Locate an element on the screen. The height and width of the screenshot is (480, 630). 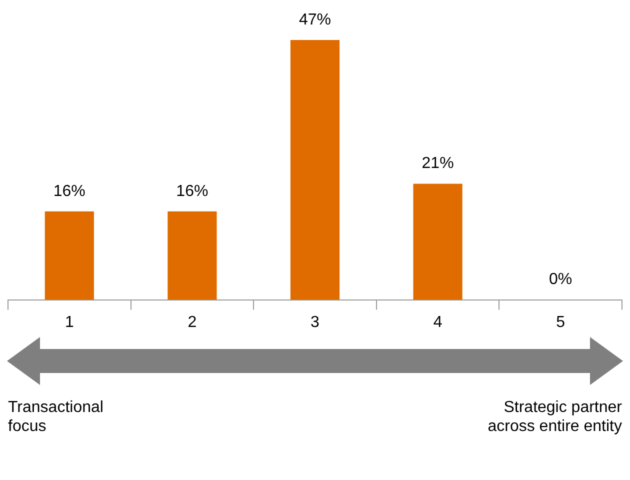
data-label: 0% is located at coordinates (560, 279).